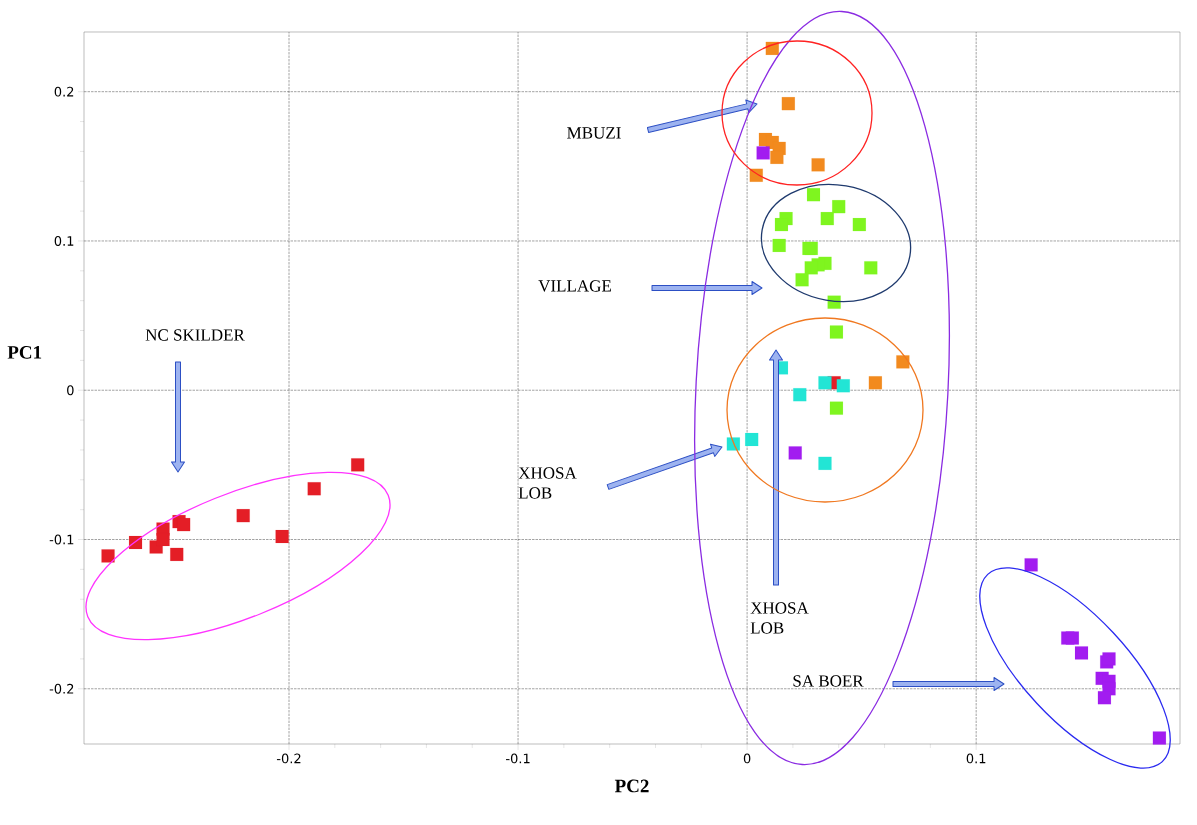 Image resolution: width=1197 pixels, height=825 pixels. I want to click on annotation: MBUZI, so click(594, 133).